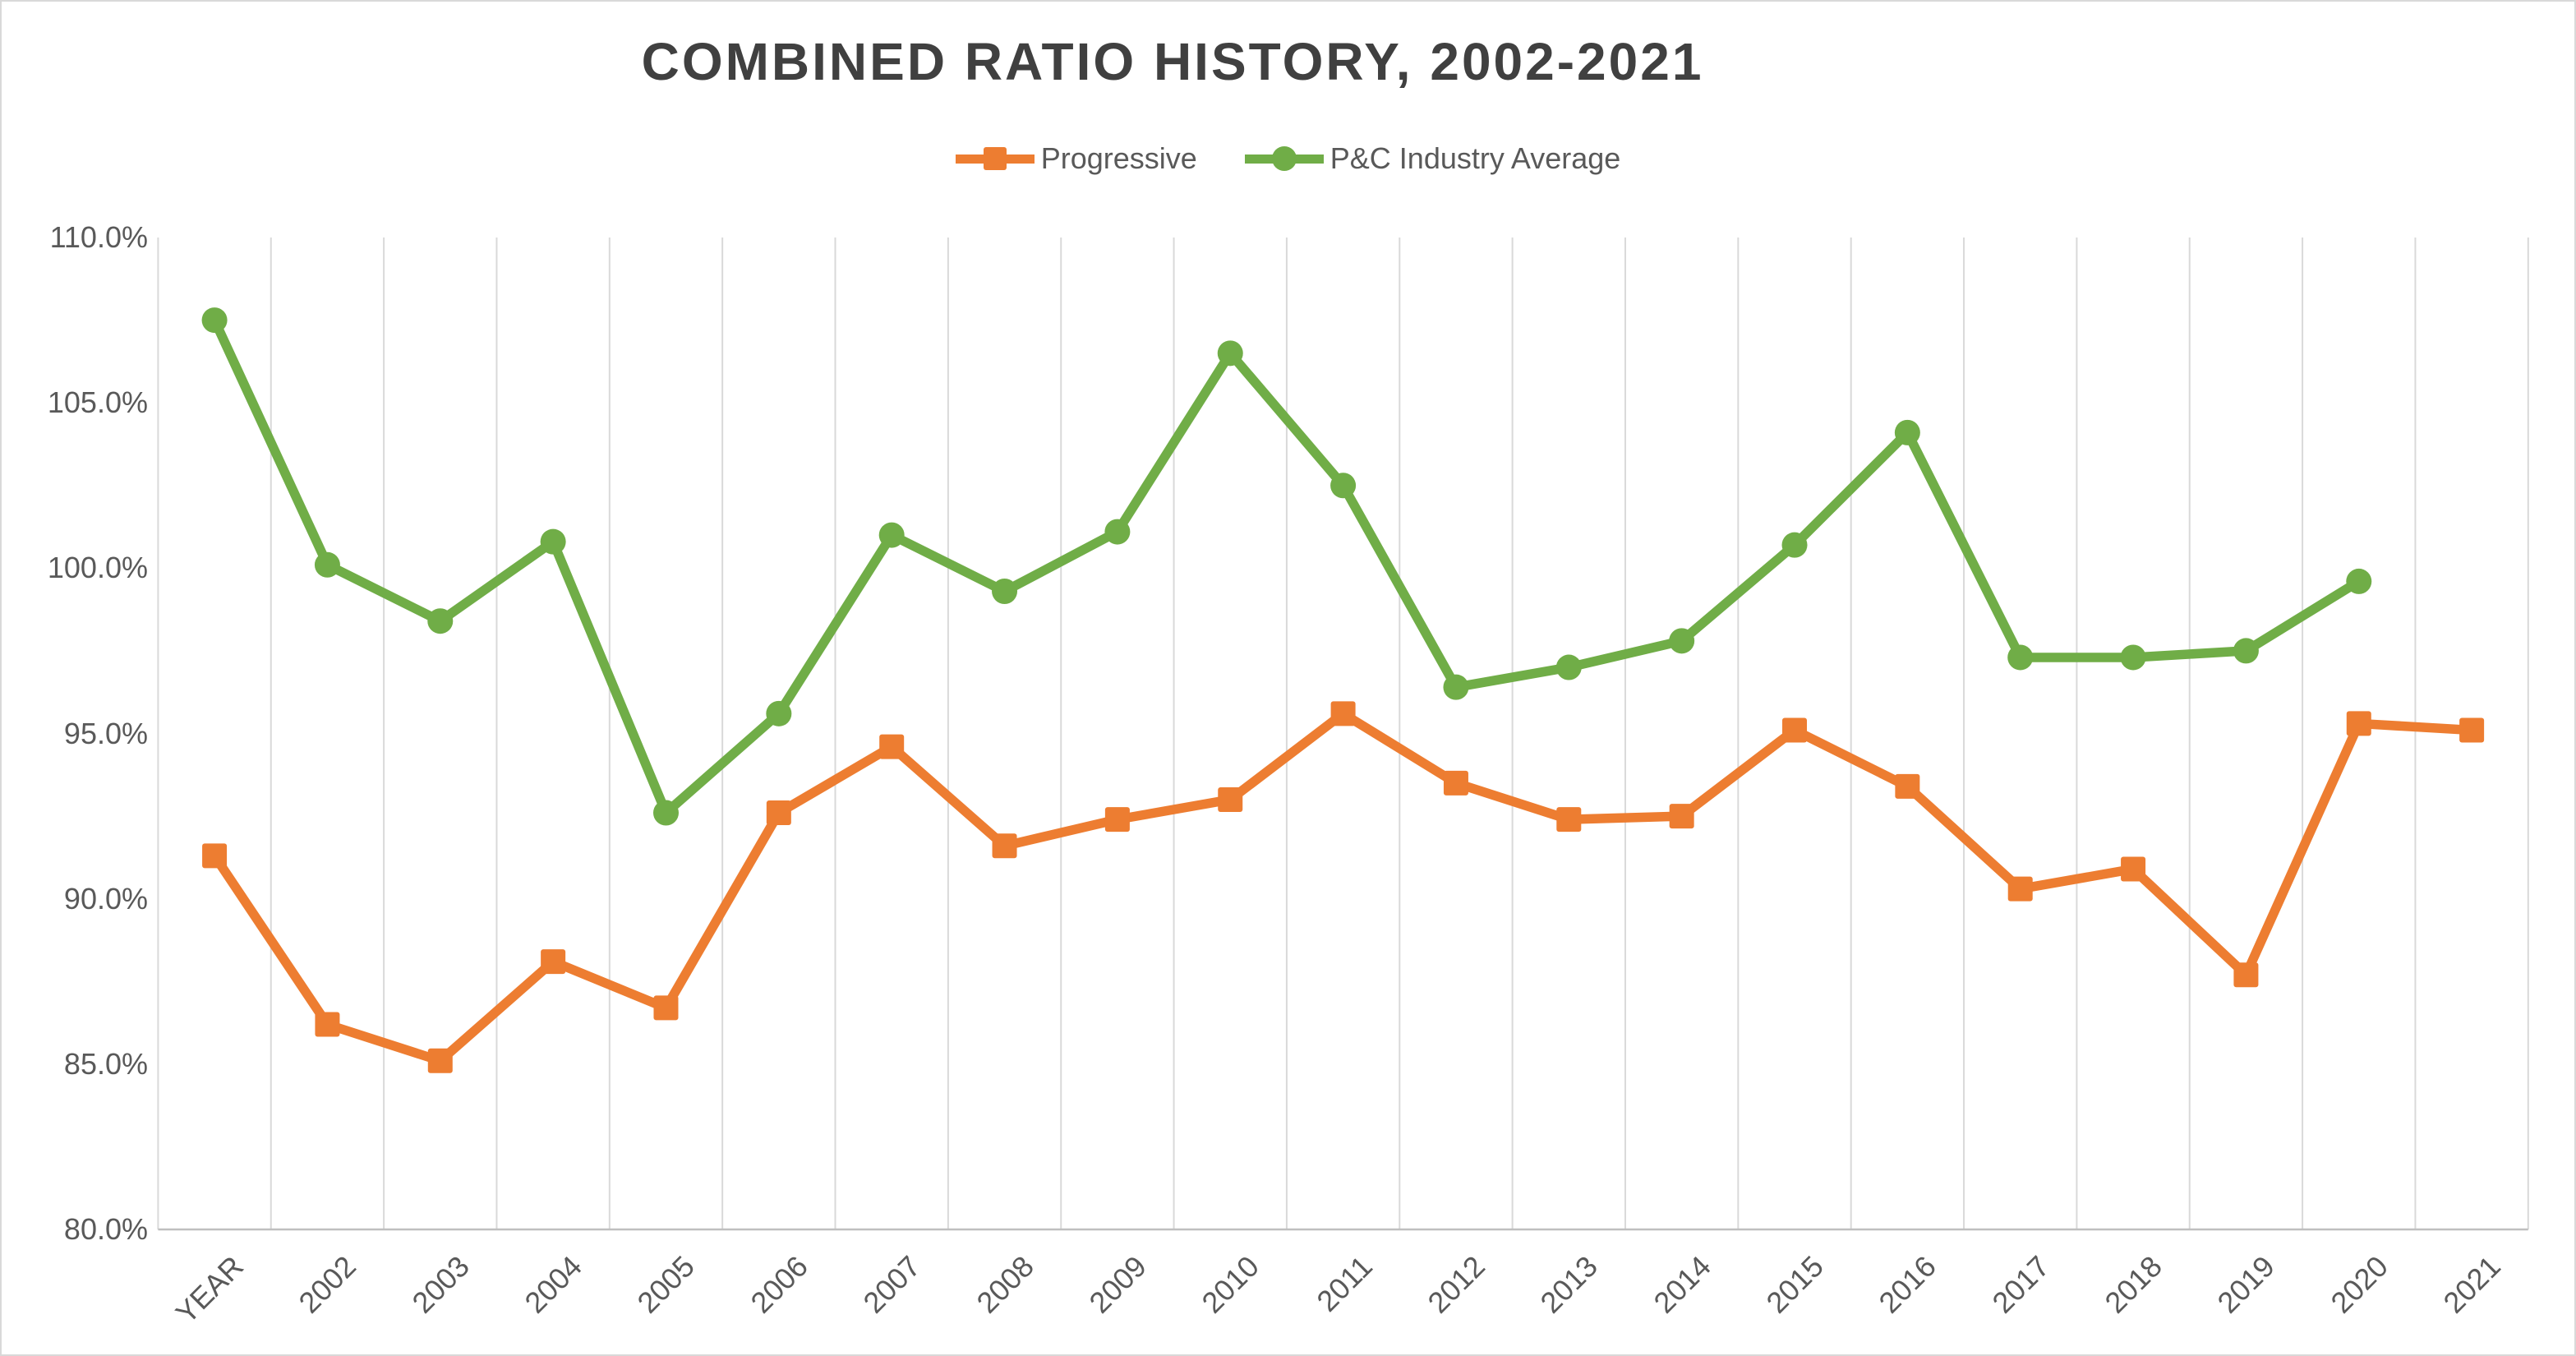 Image resolution: width=2576 pixels, height=1356 pixels. What do you see at coordinates (105, 1229) in the screenshot?
I see `y-tick-label: 80.0%` at bounding box center [105, 1229].